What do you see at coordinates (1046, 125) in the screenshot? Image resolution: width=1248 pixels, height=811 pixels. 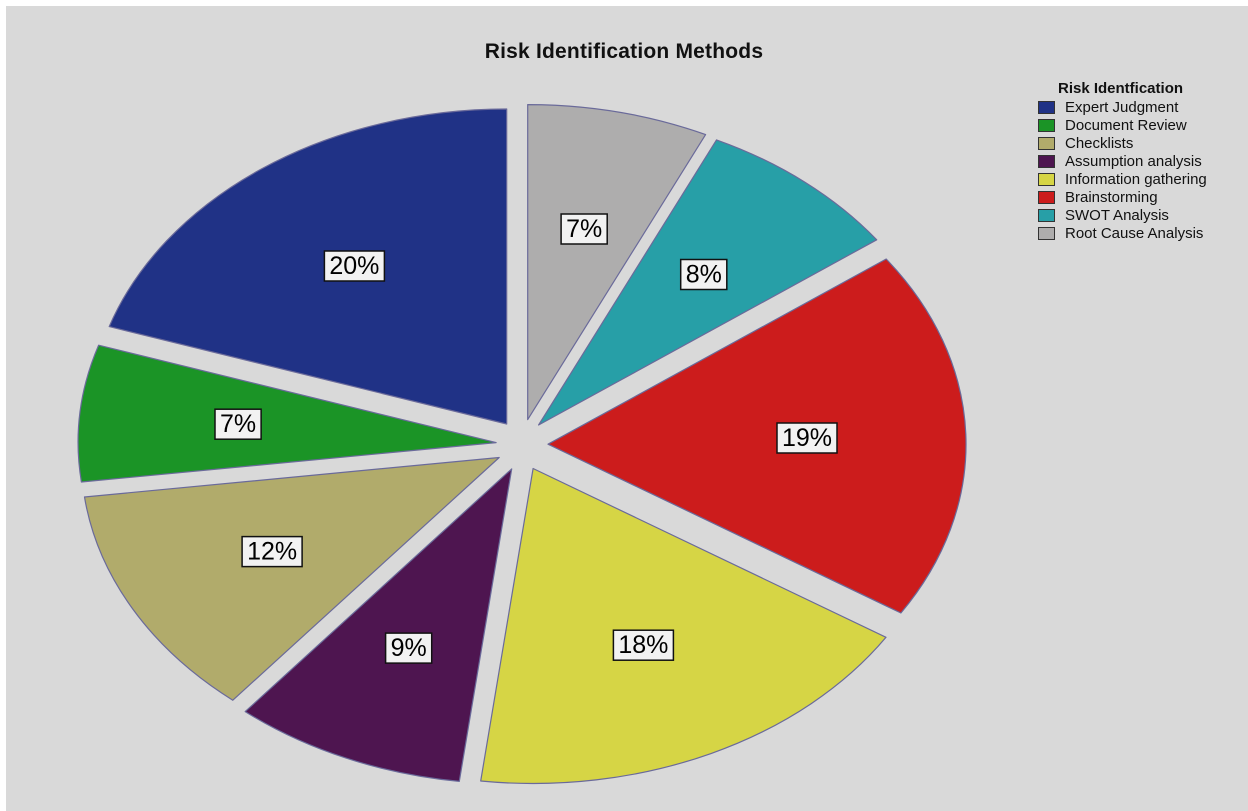 I see `legend-swatch-document-review` at bounding box center [1046, 125].